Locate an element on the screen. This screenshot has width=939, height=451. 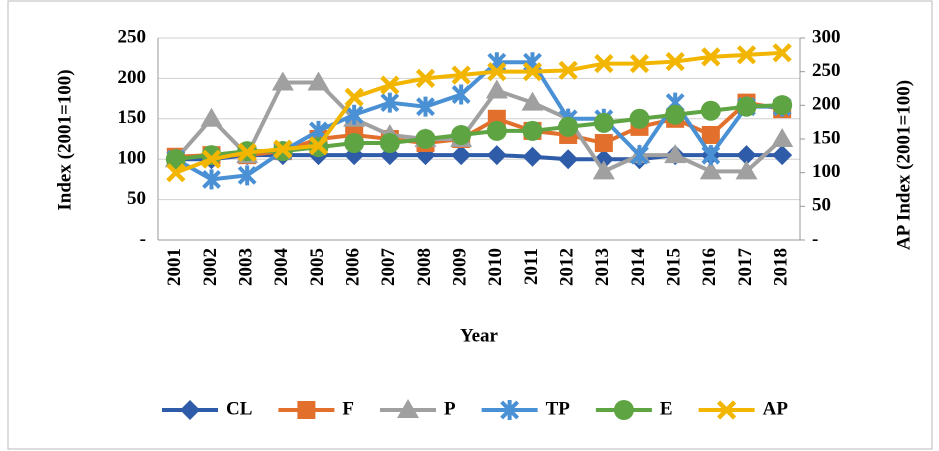
x-tick-label: 2014 is located at coordinates (638, 267).